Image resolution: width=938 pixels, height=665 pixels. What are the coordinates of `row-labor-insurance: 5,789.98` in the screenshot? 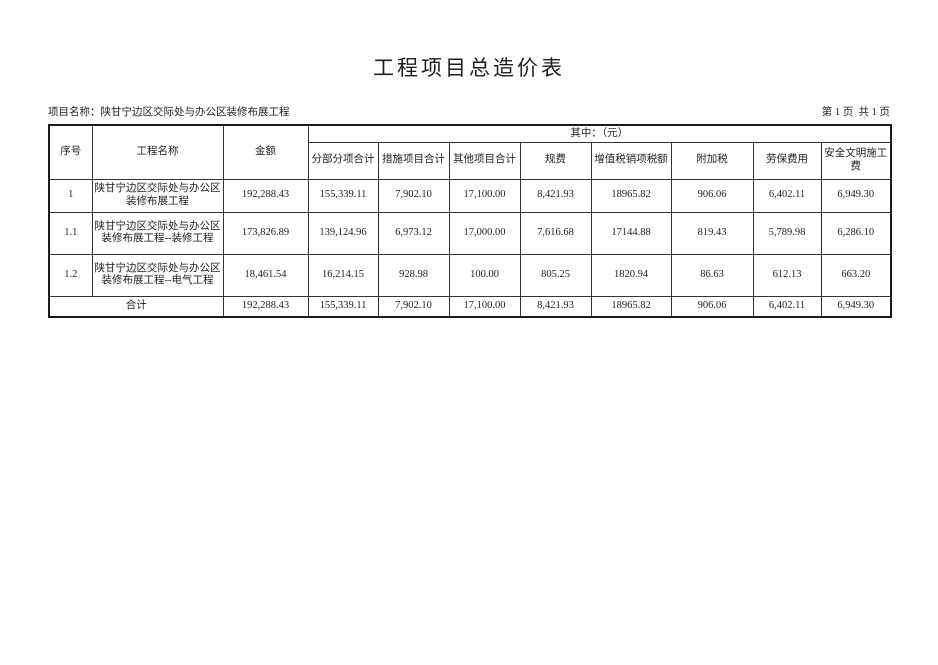 It's located at (787, 233).